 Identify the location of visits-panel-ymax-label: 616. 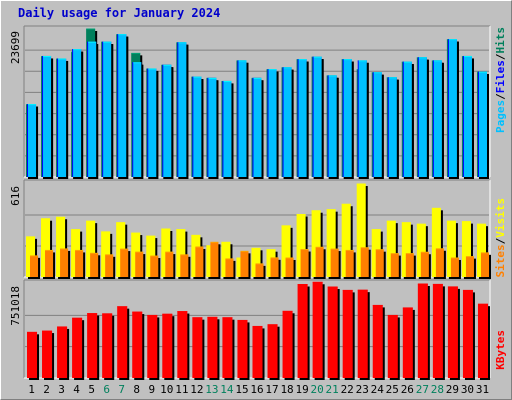
(15, 196).